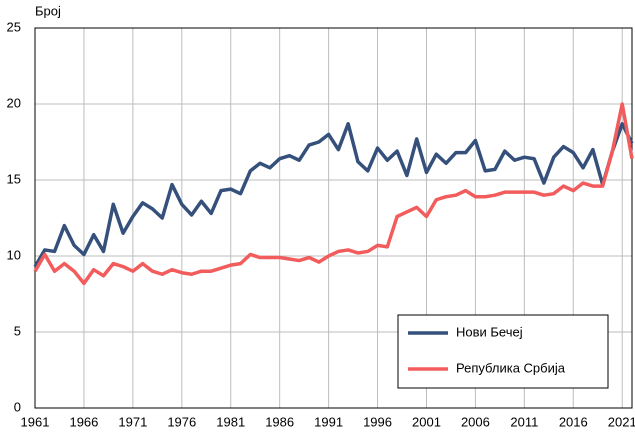 This screenshot has width=635, height=435. I want to click on legend: Нови Бечеј Република Србија, so click(503, 351).